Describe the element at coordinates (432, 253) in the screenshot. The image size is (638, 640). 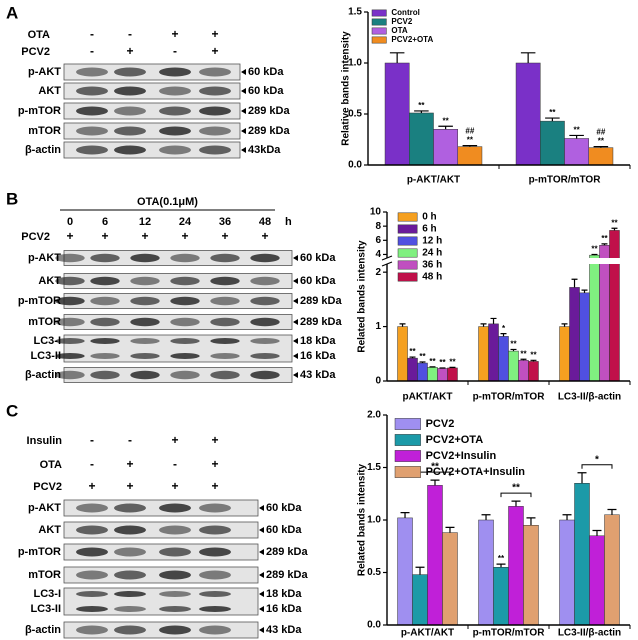
I see `legend-label: 24 h` at that location.